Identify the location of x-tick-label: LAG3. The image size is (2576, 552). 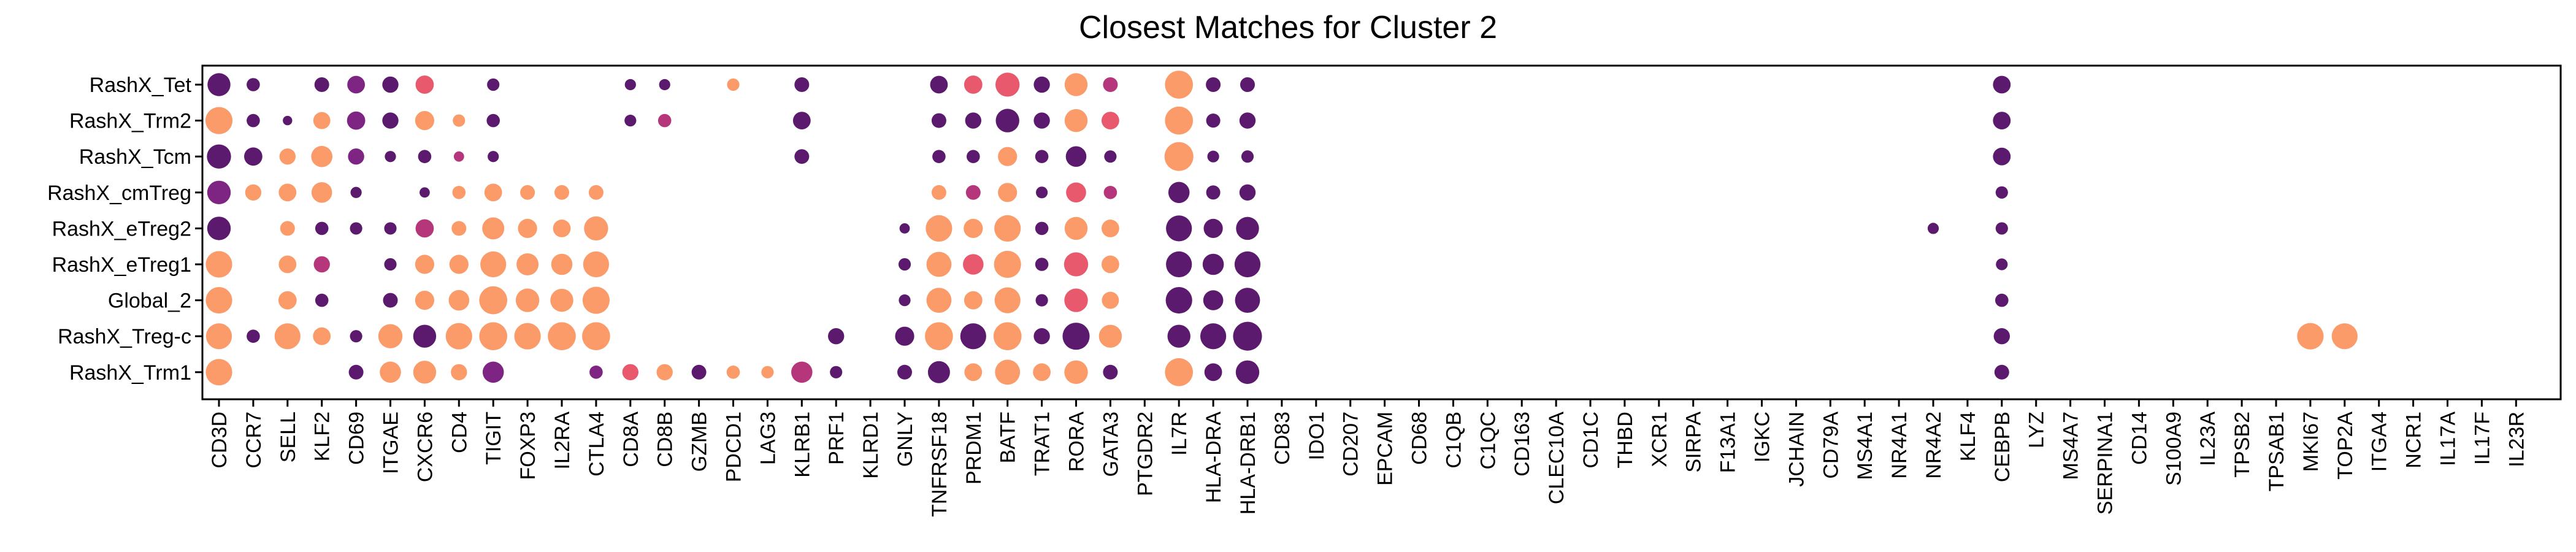
(768, 438).